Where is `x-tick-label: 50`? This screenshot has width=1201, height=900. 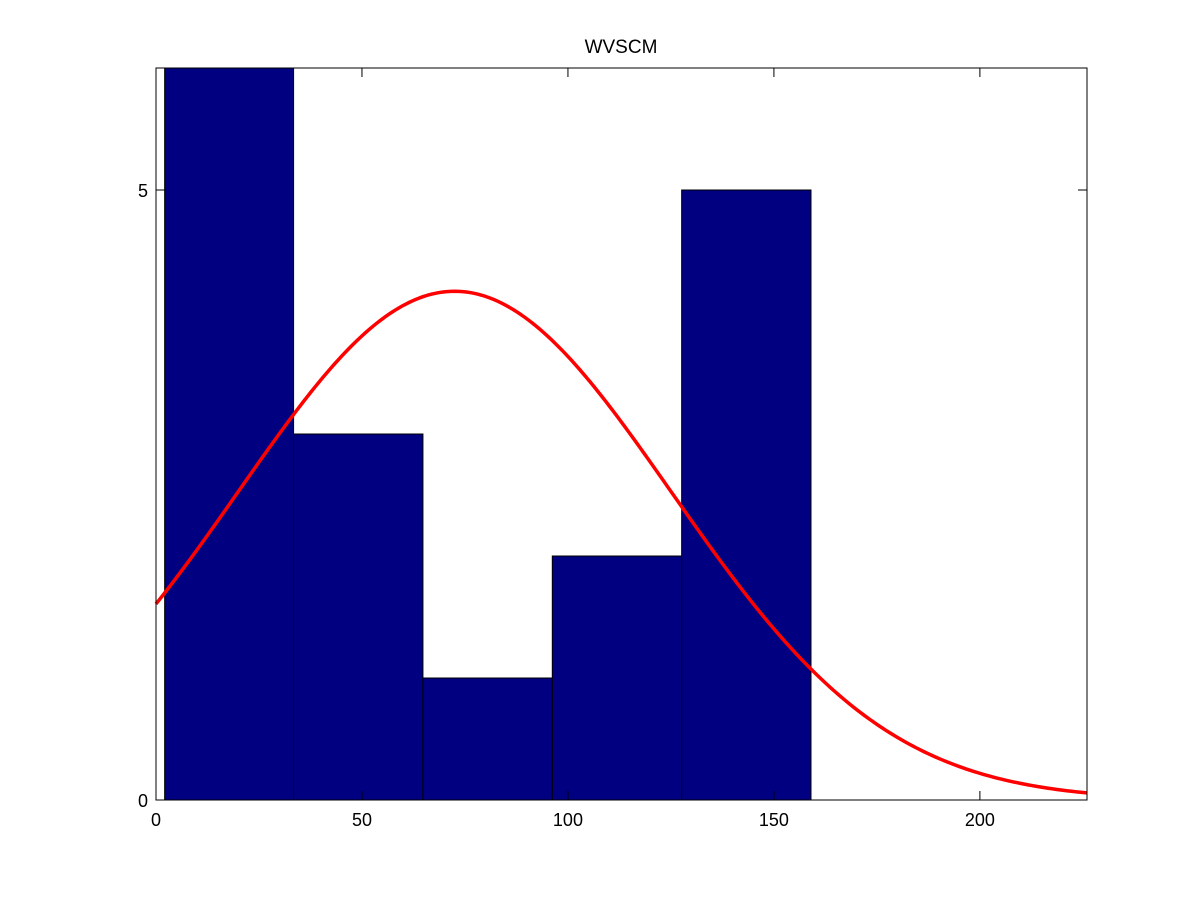 x-tick-label: 50 is located at coordinates (362, 820).